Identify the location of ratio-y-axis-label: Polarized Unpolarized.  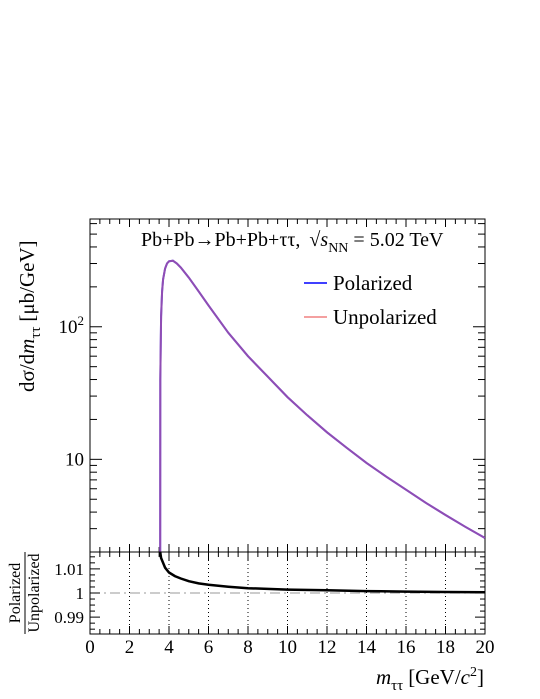
(25, 593).